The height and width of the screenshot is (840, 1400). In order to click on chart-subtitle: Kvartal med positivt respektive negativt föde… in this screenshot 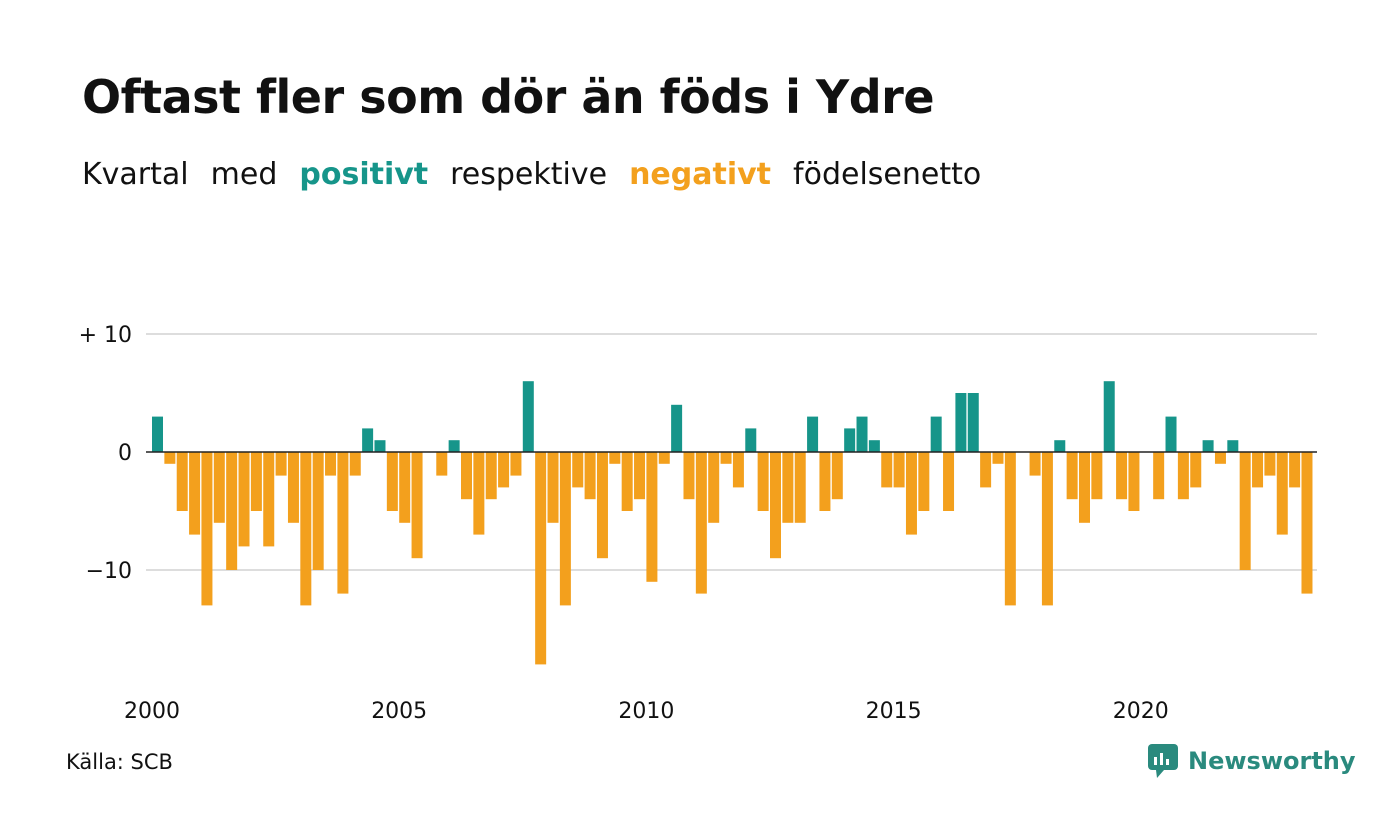, I will do `click(542, 174)`.